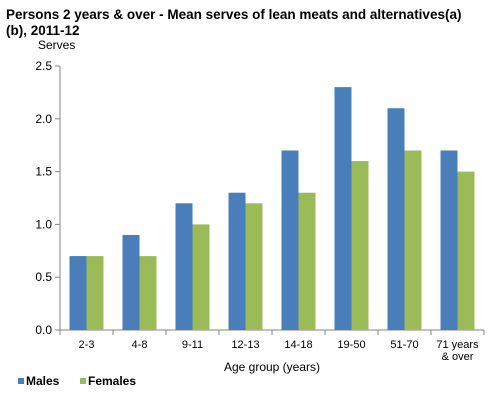 This screenshot has height=415, width=492. I want to click on y-tick-label: 0.5, so click(43, 277).